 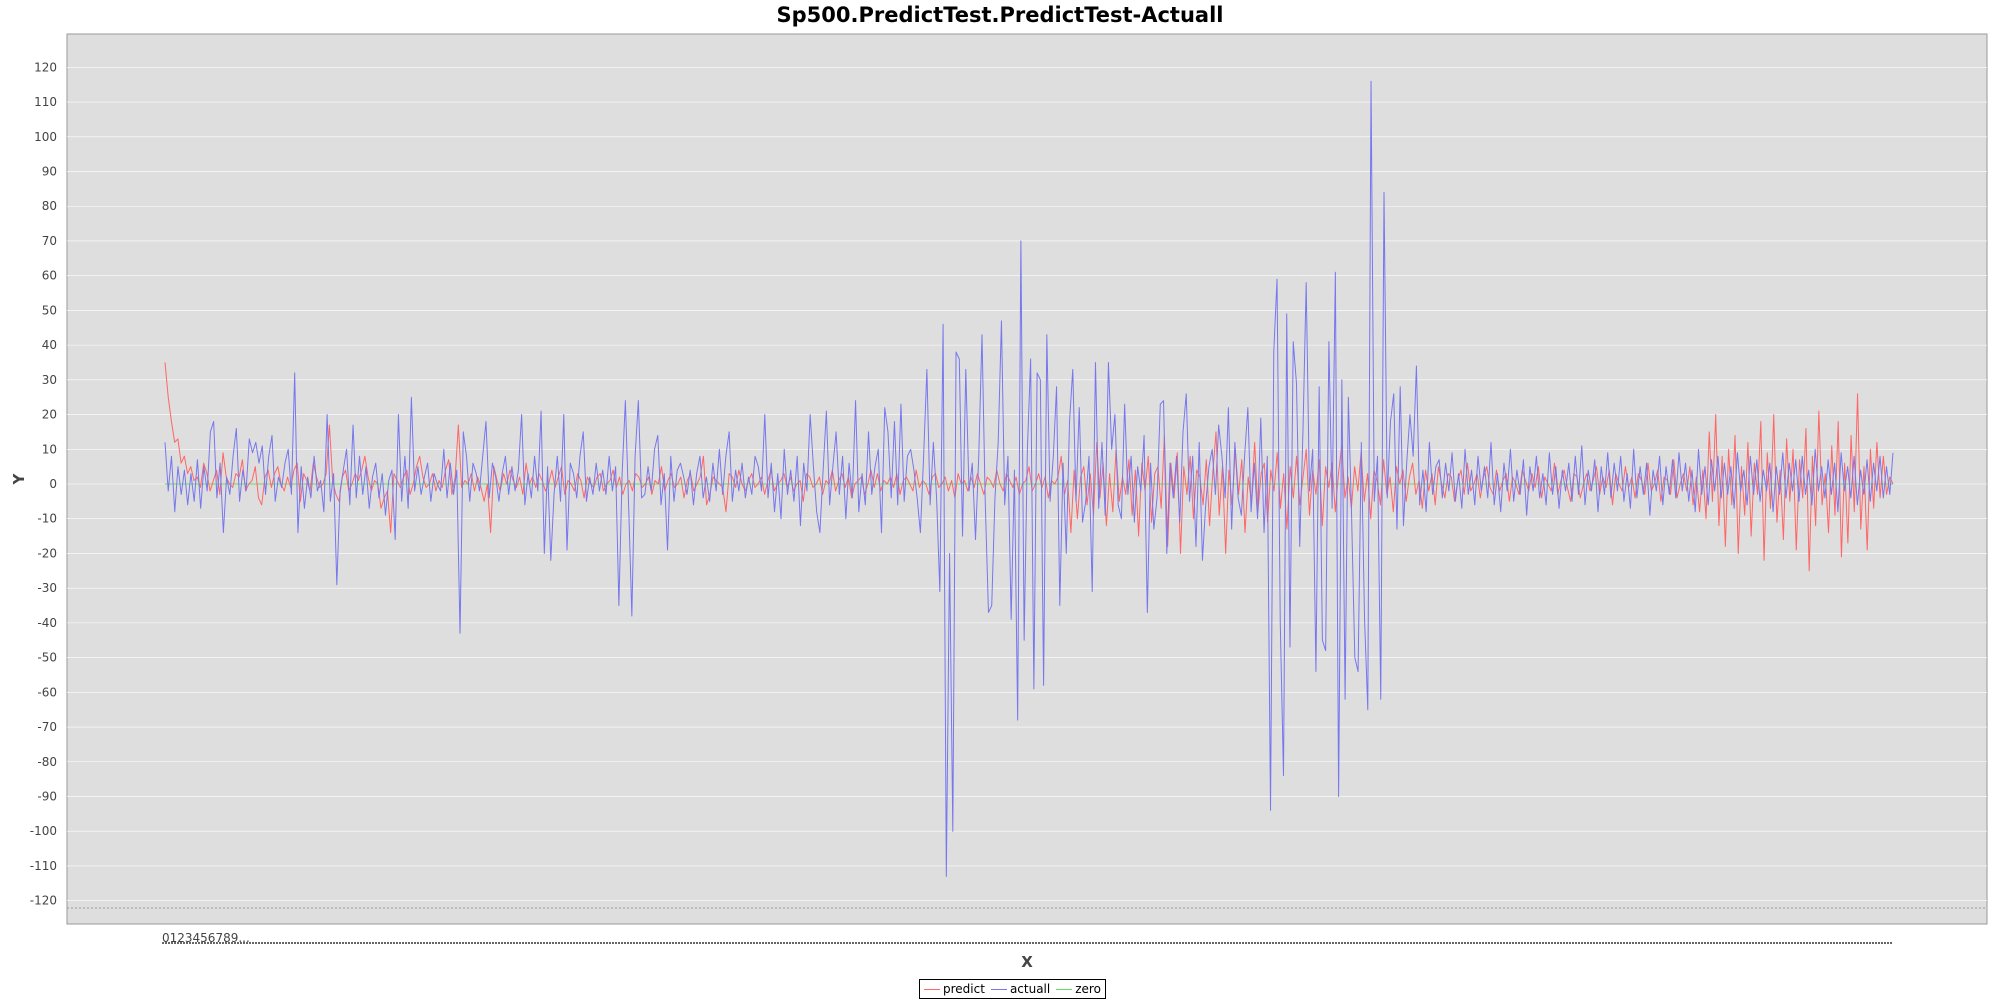 I want to click on legend: predict actuall zero, so click(x=1012, y=989).